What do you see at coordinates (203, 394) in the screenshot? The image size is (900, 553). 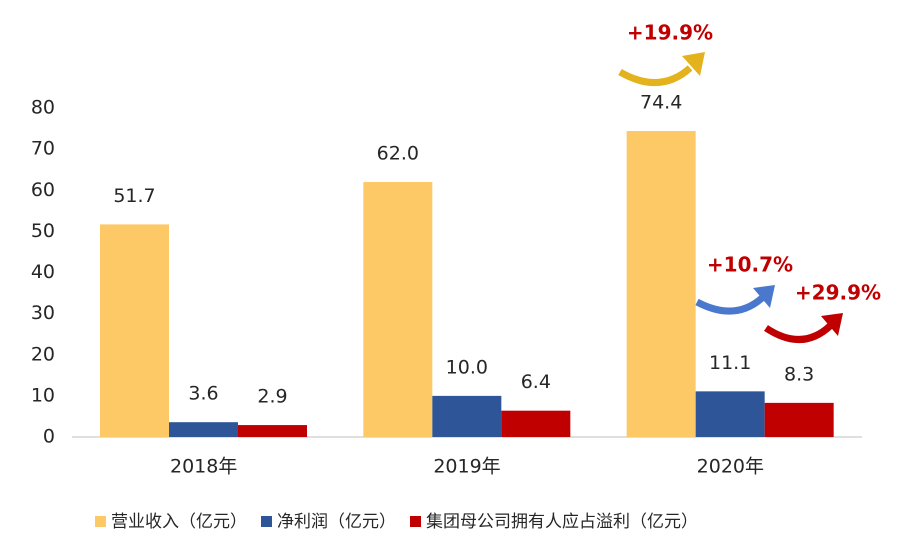 I see `value-label: 3.6` at bounding box center [203, 394].